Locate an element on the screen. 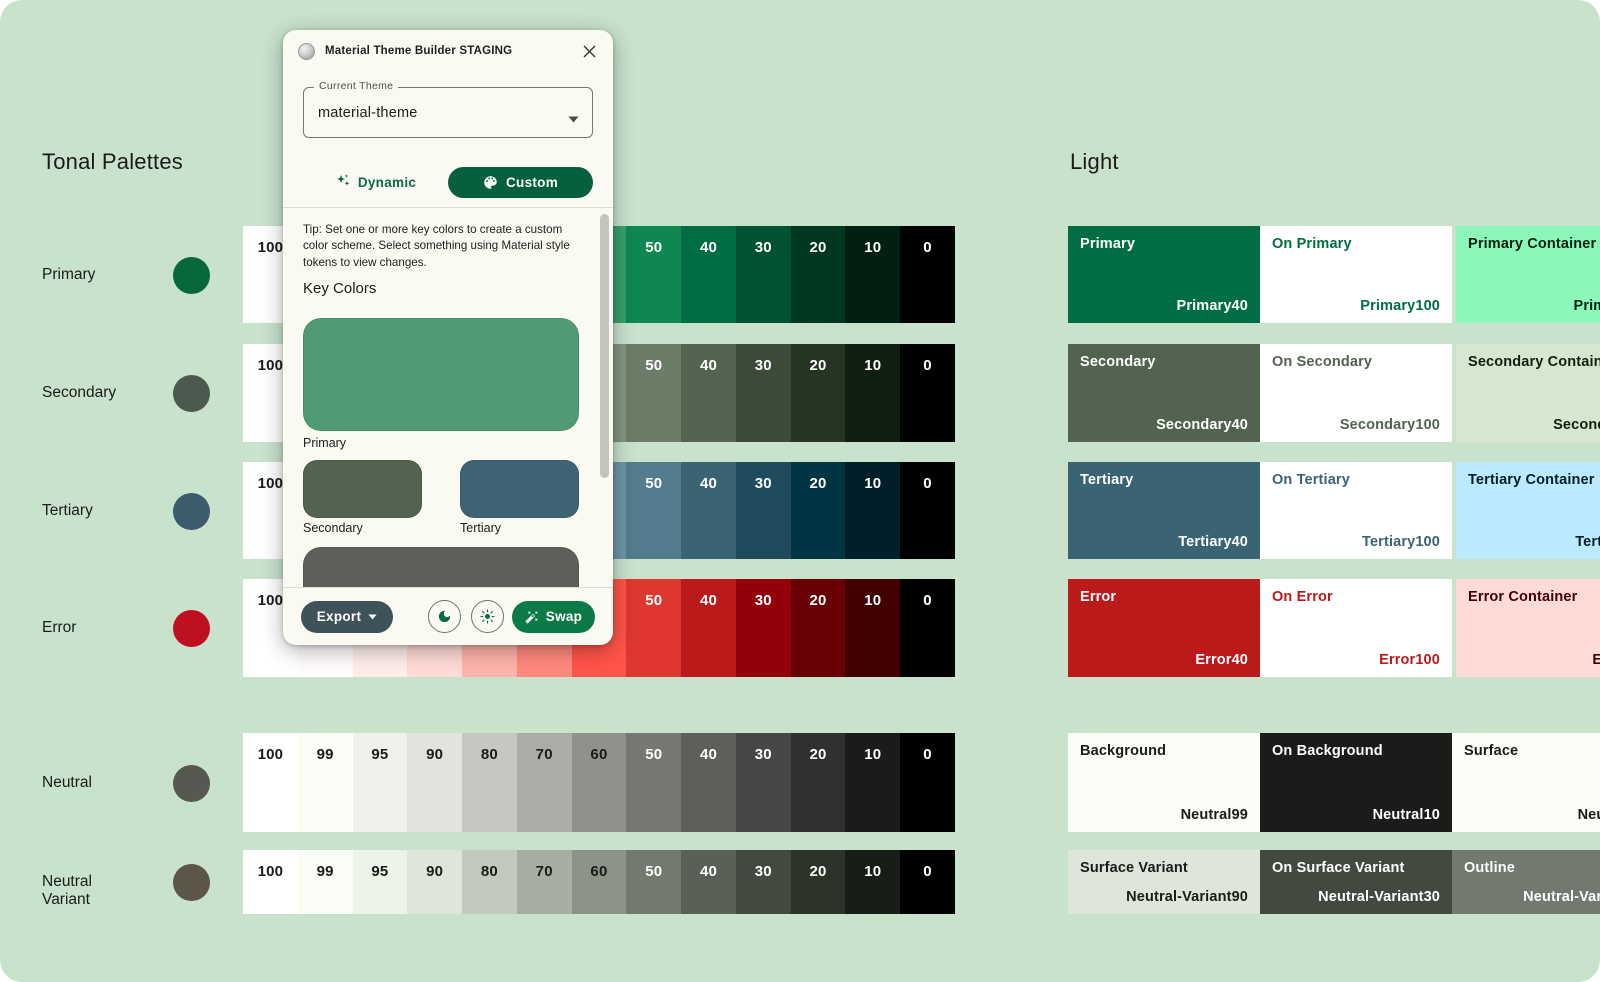 Image resolution: width=1600 pixels, height=982 pixels. close-icon is located at coordinates (589, 51).